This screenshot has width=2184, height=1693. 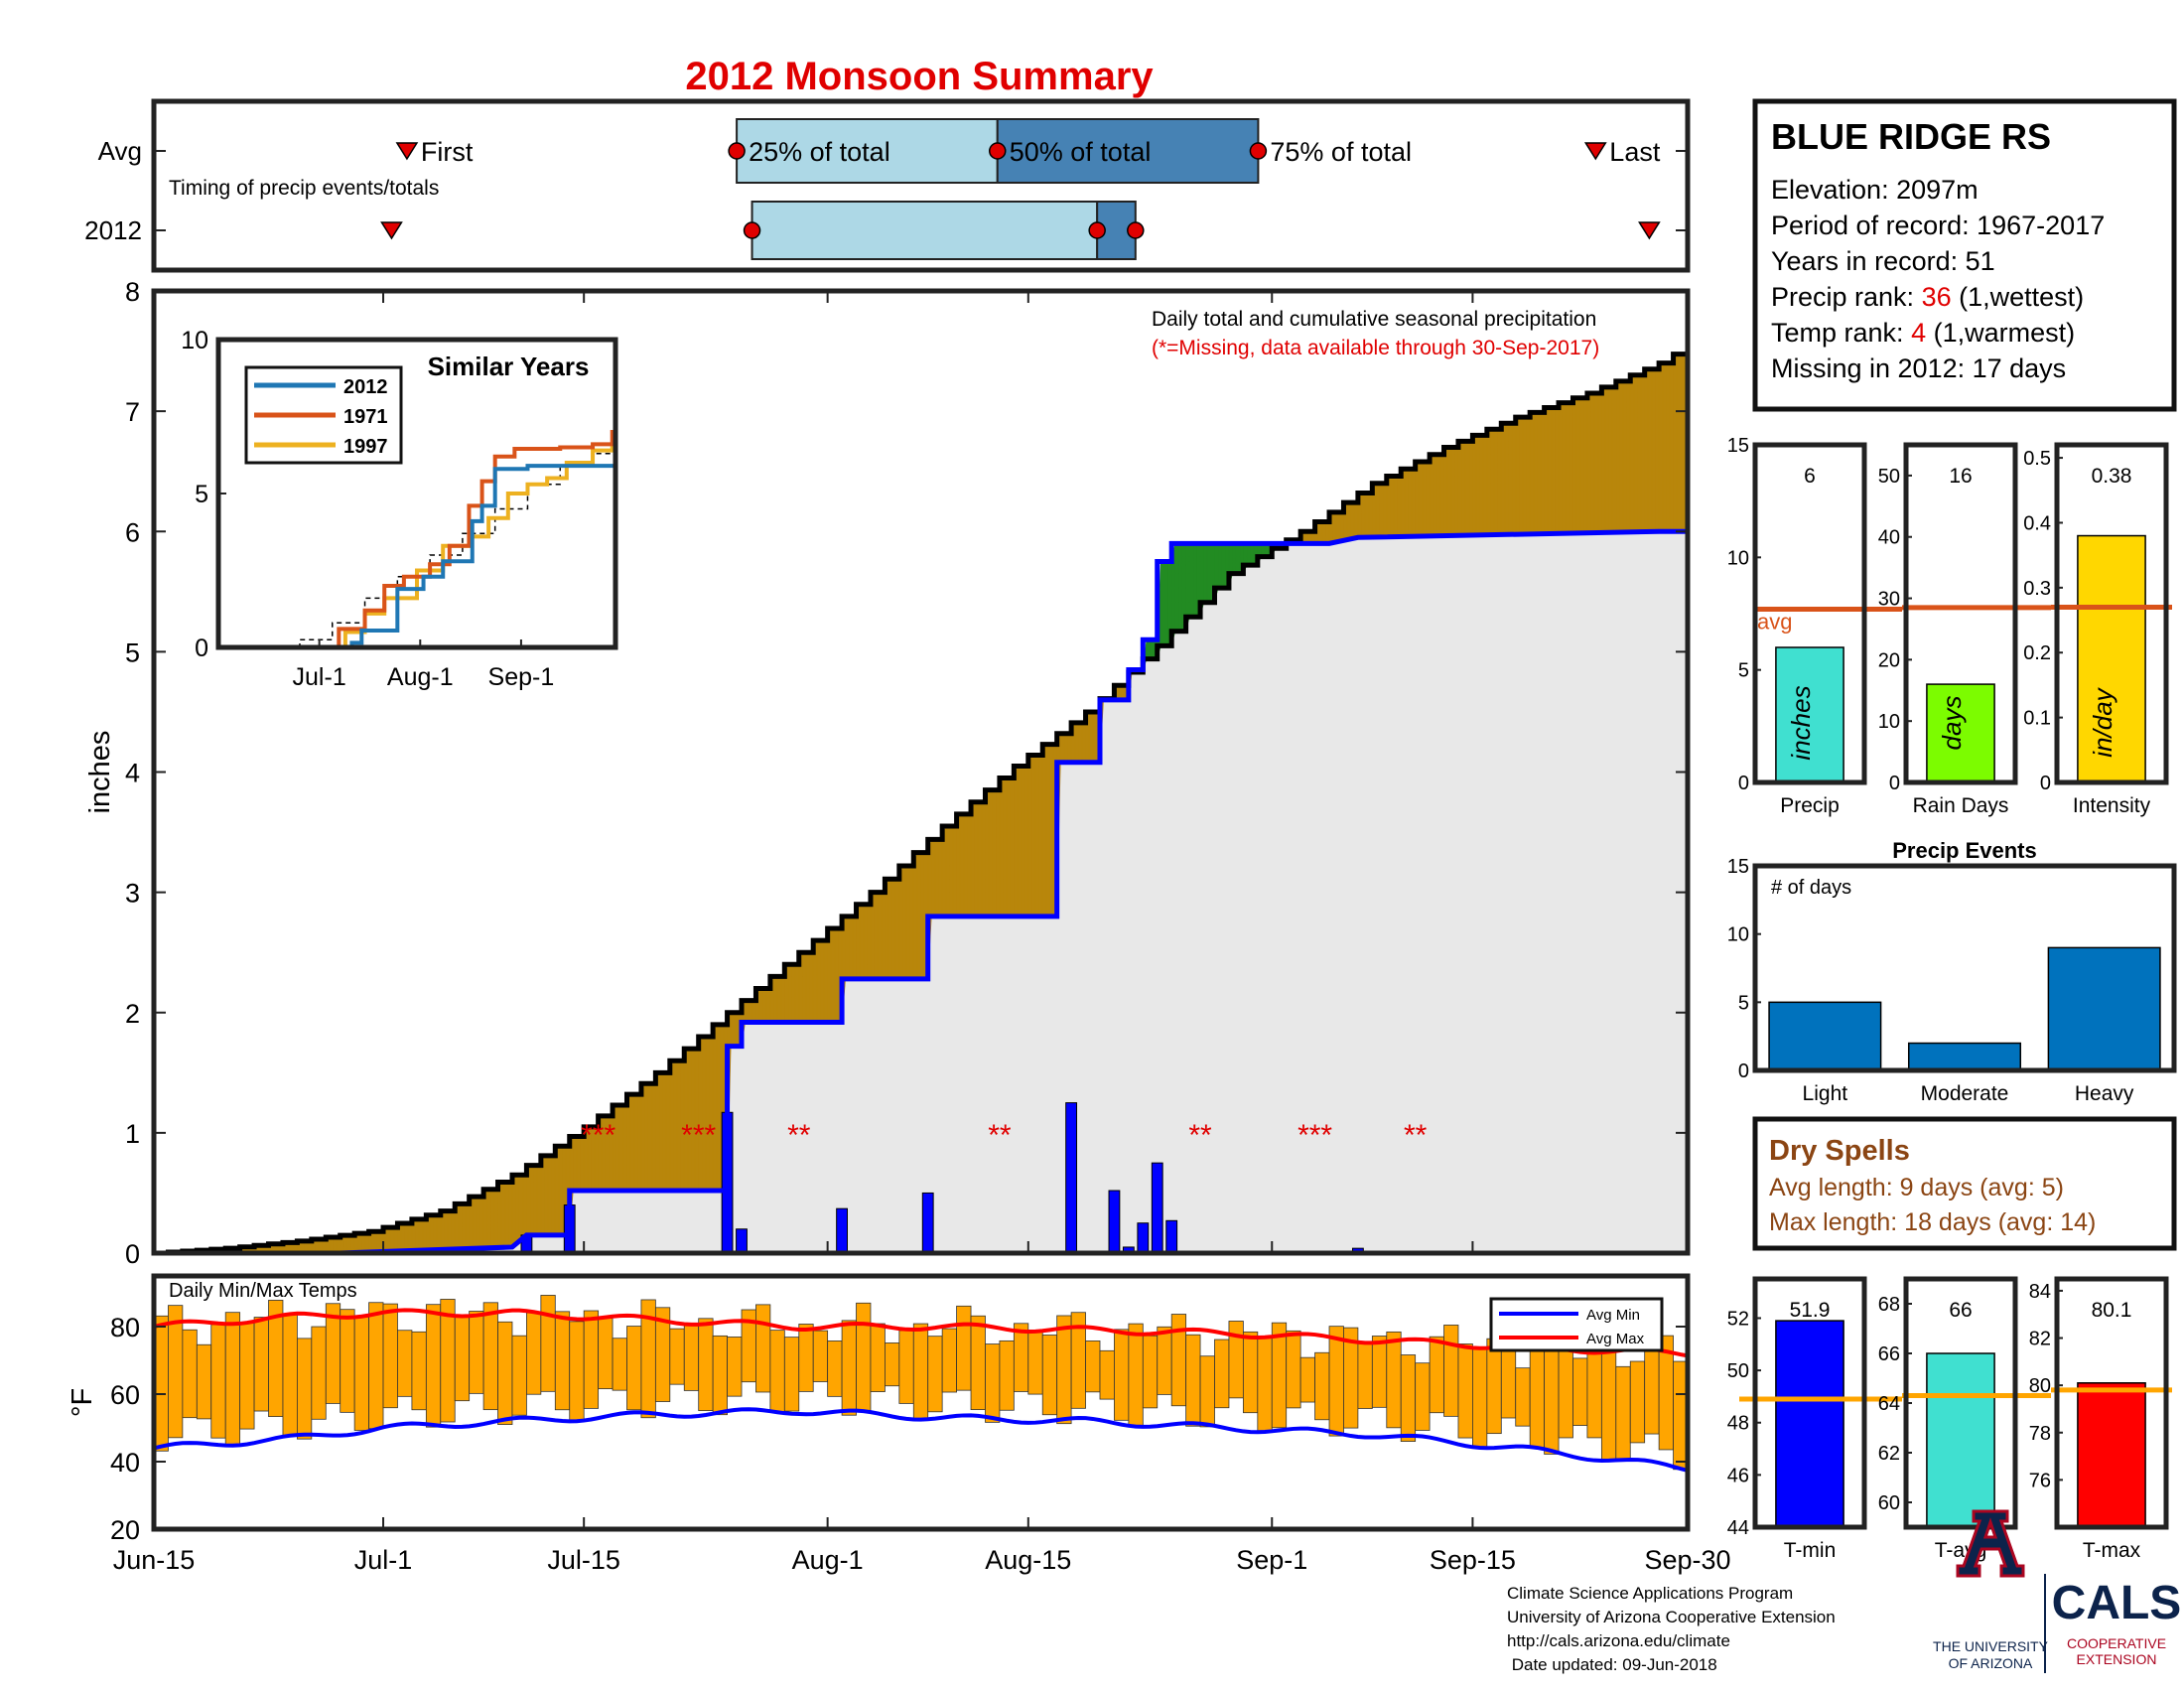 I want to click on timing-q75-label: 75% of total, so click(x=1341, y=152).